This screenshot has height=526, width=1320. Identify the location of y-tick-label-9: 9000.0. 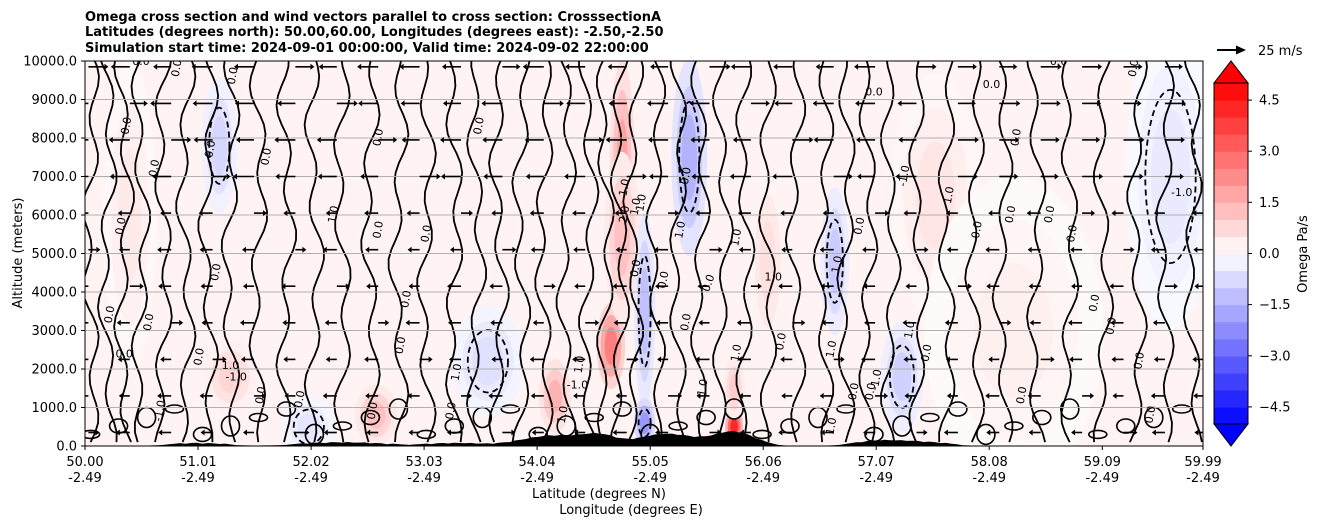
(55, 100).